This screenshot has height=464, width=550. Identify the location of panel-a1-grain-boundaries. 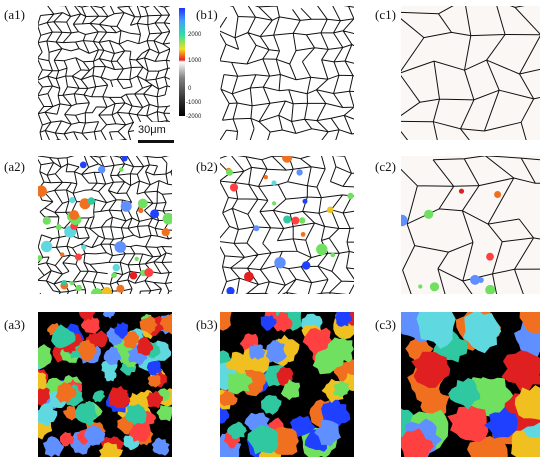
(104, 73).